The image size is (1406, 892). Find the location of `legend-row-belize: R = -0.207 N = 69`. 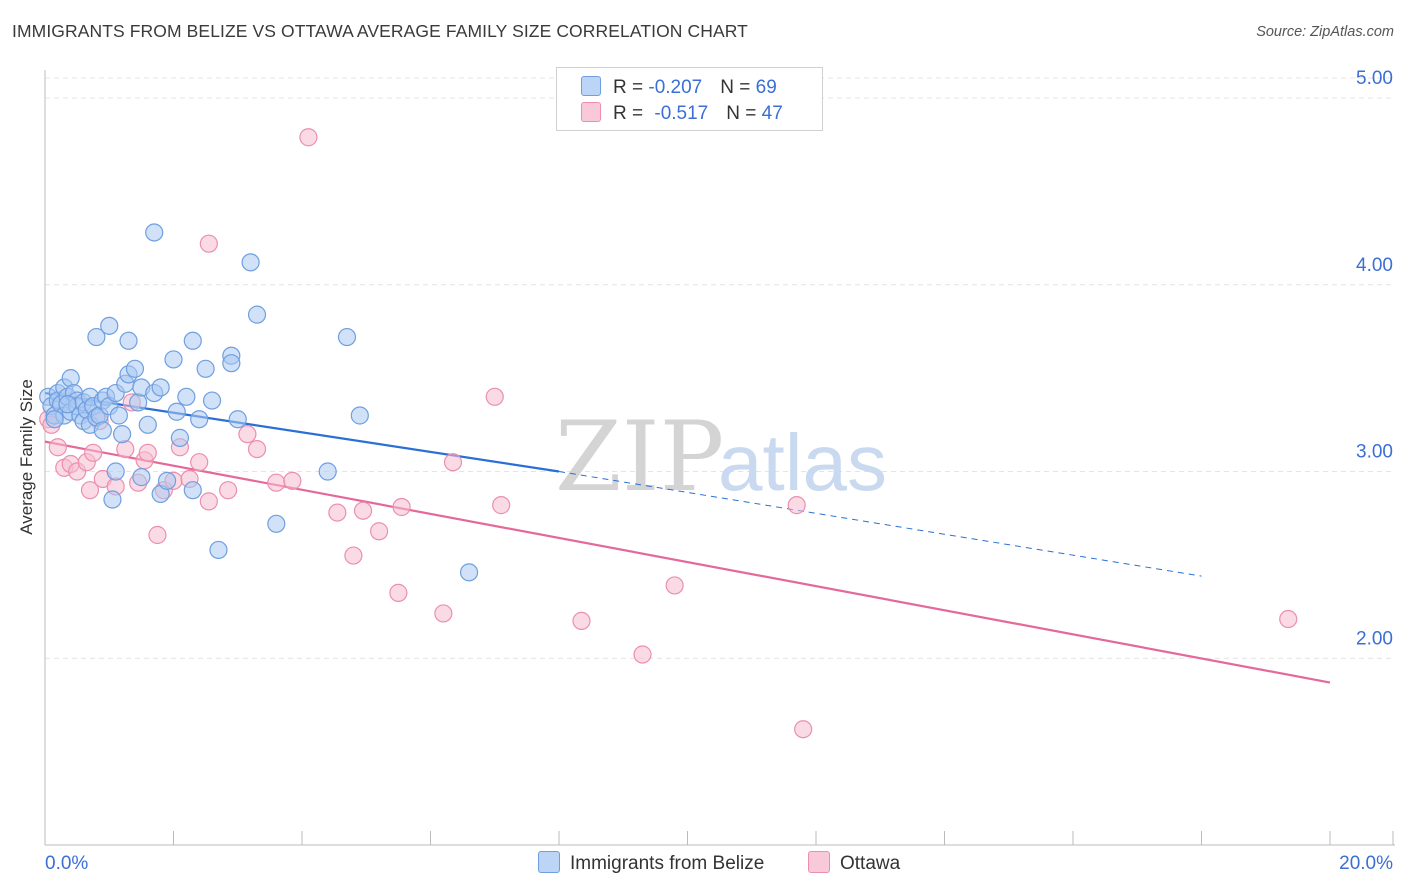

legend-row-belize: R = -0.207 N = 69 is located at coordinates (679, 88).